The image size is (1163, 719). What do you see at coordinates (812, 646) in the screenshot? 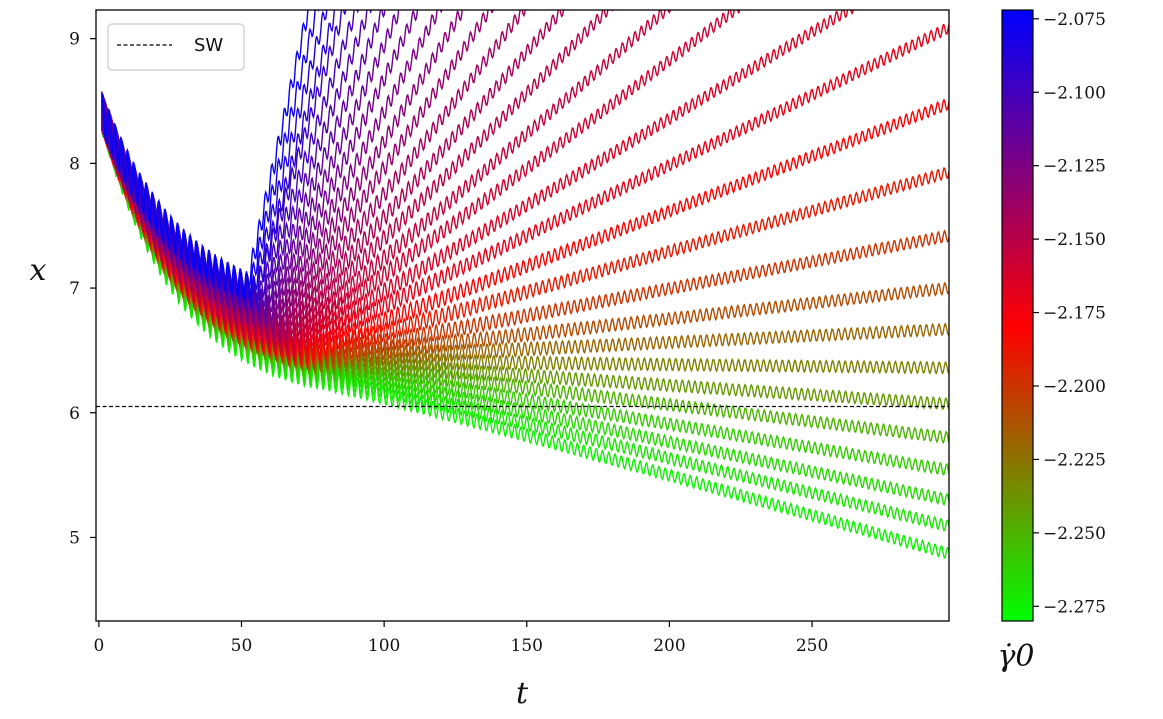
I see `x-tick-label: 250` at bounding box center [812, 646].